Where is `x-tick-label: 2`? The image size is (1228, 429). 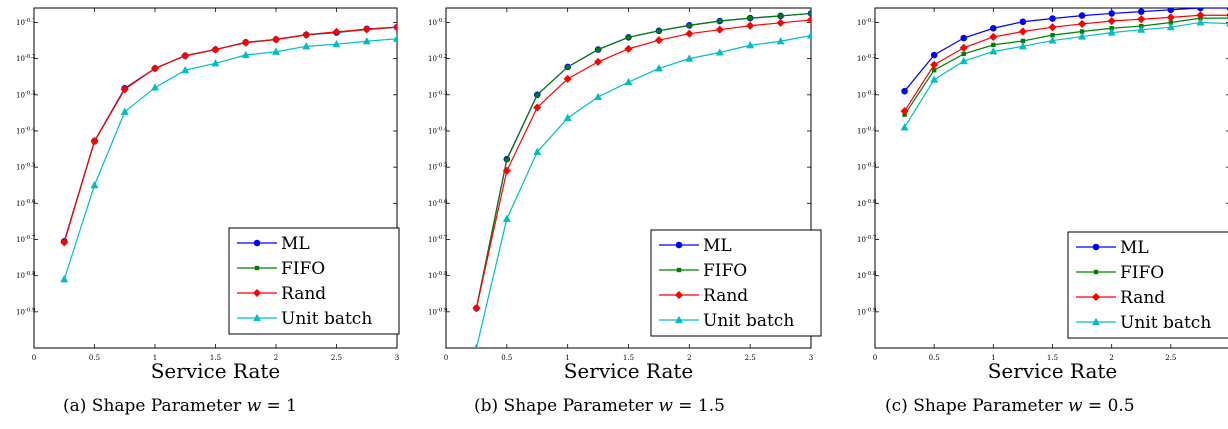
x-tick-label: 2 is located at coordinates (689, 358).